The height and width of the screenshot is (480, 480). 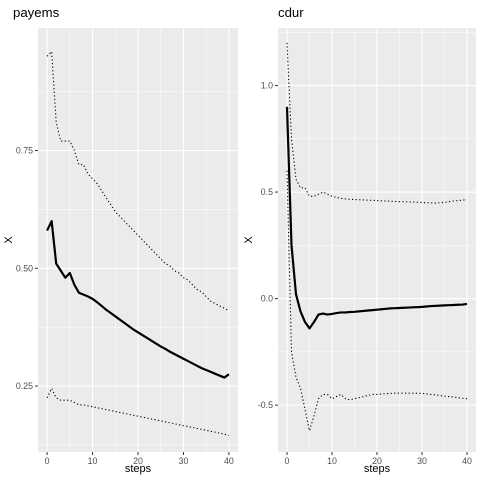 What do you see at coordinates (265, 405) in the screenshot?
I see `y-tick-label: -0.5` at bounding box center [265, 405].